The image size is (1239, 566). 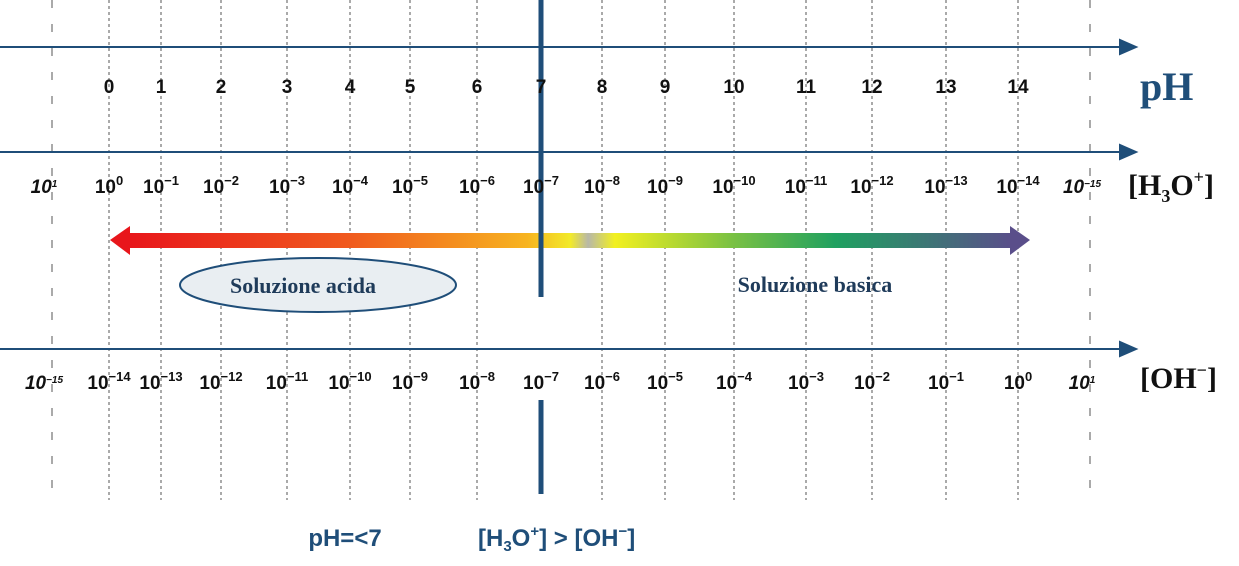 I want to click on tick-exponent: −9, so click(x=675, y=180).